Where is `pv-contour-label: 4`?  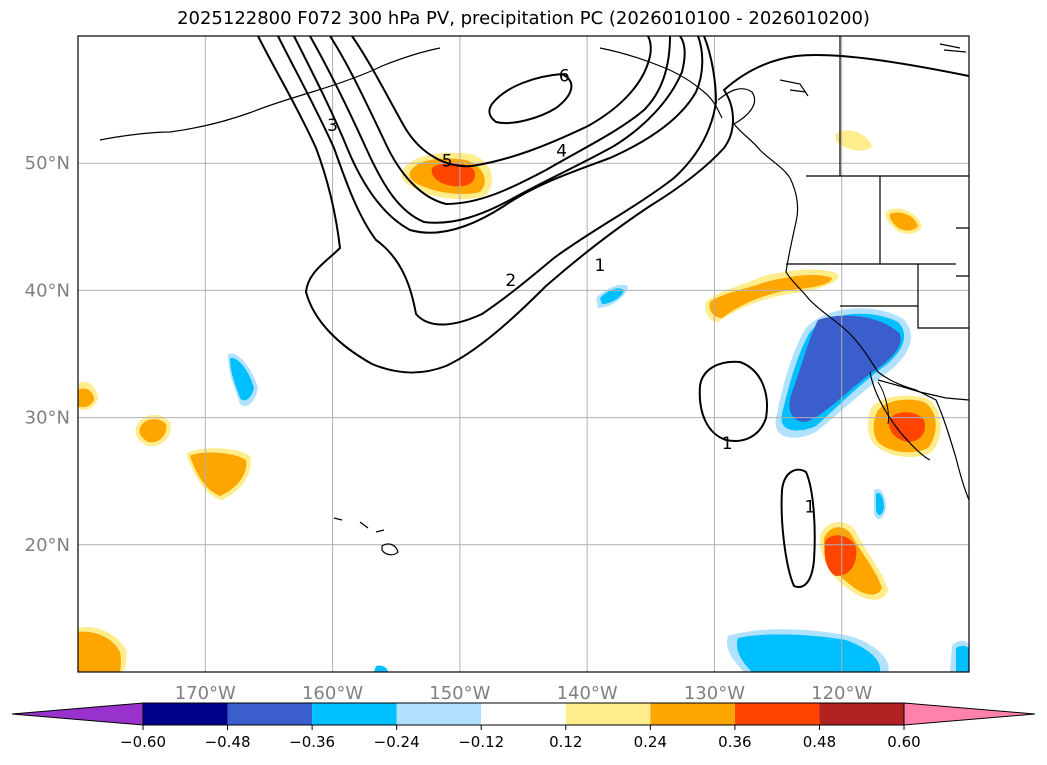 pv-contour-label: 4 is located at coordinates (561, 151).